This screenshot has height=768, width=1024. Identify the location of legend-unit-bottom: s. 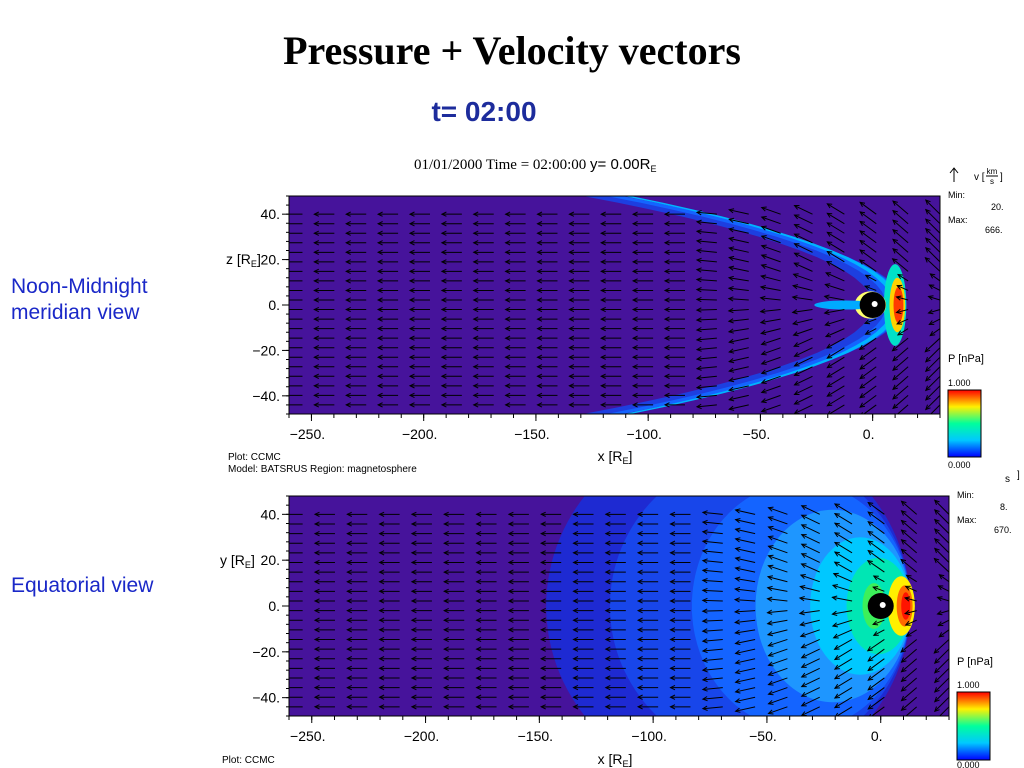
(992, 181).